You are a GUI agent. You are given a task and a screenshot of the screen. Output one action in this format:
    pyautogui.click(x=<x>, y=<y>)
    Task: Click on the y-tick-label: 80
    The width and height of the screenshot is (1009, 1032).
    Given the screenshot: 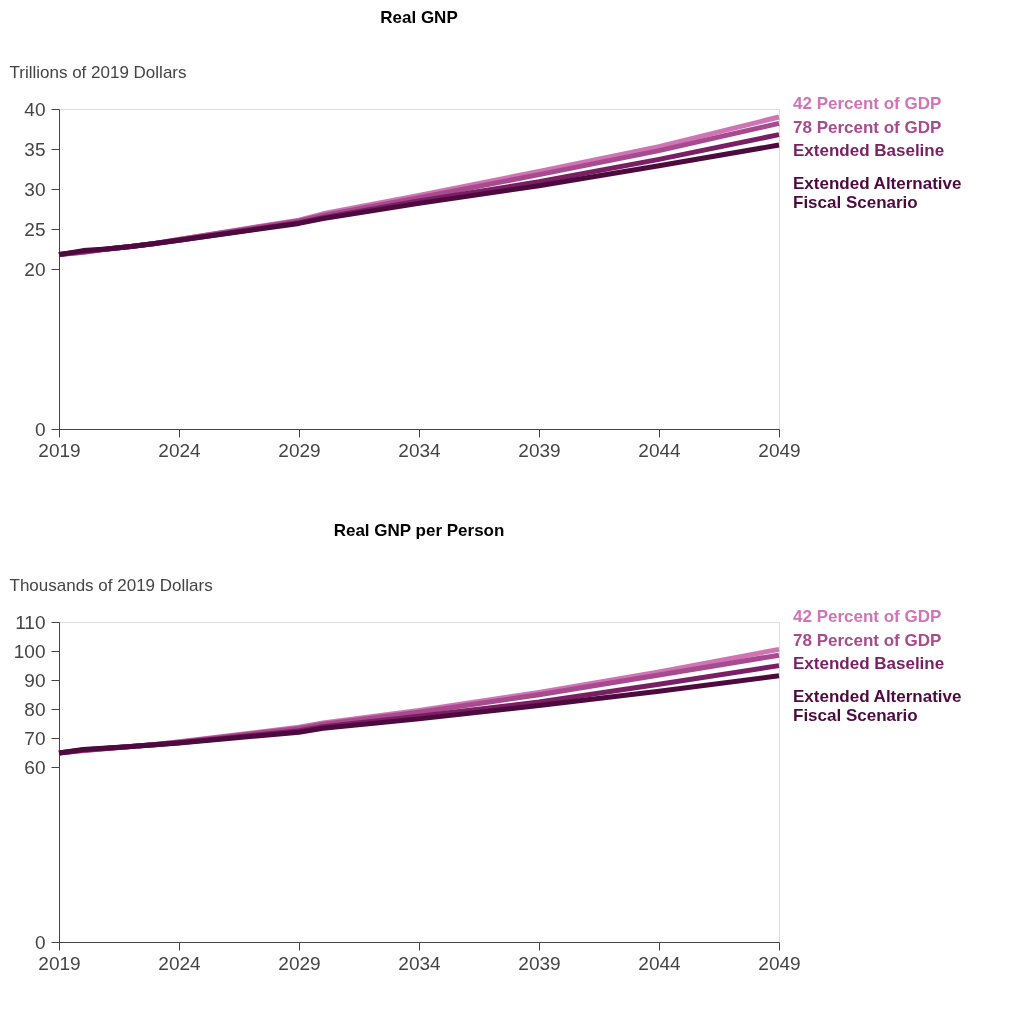 What is the action you would take?
    pyautogui.click(x=35, y=709)
    